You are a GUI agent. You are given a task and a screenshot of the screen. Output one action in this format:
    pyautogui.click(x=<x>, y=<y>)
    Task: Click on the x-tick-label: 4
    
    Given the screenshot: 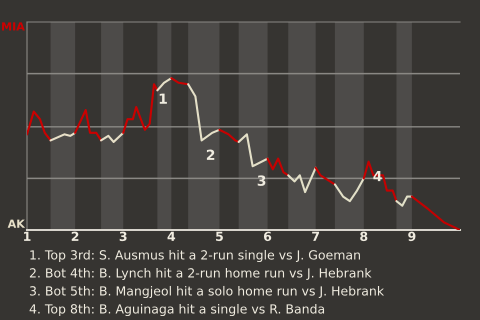 What is the action you would take?
    pyautogui.click(x=172, y=236)
    